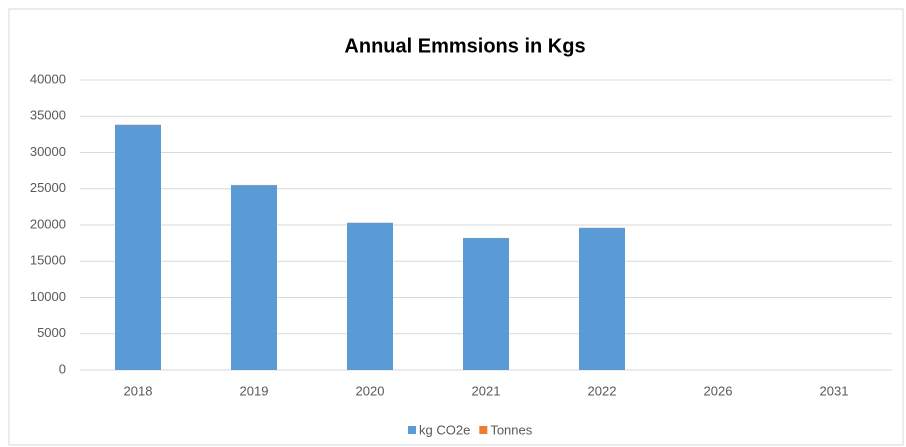 The image size is (906, 447). What do you see at coordinates (486, 390) in the screenshot?
I see `x-tick-label: 2021` at bounding box center [486, 390].